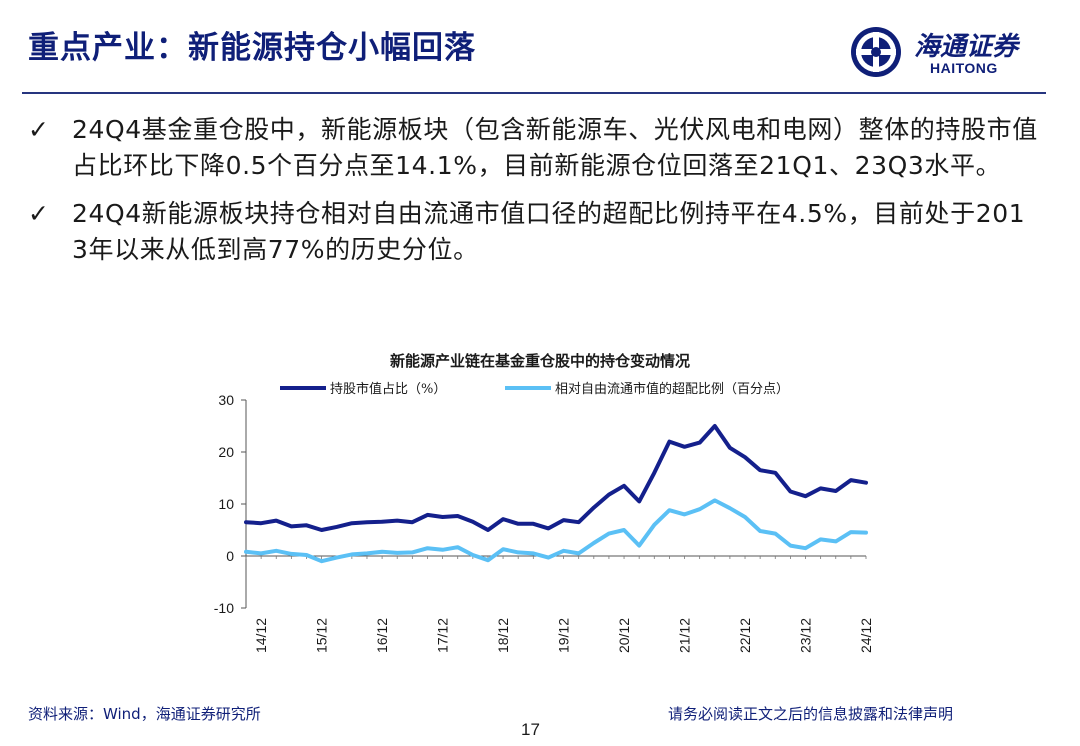  Describe the element at coordinates (540, 361) in the screenshot. I see `chart-title: 新能源产业链在基金重仓股中的持仓变动情况` at that location.